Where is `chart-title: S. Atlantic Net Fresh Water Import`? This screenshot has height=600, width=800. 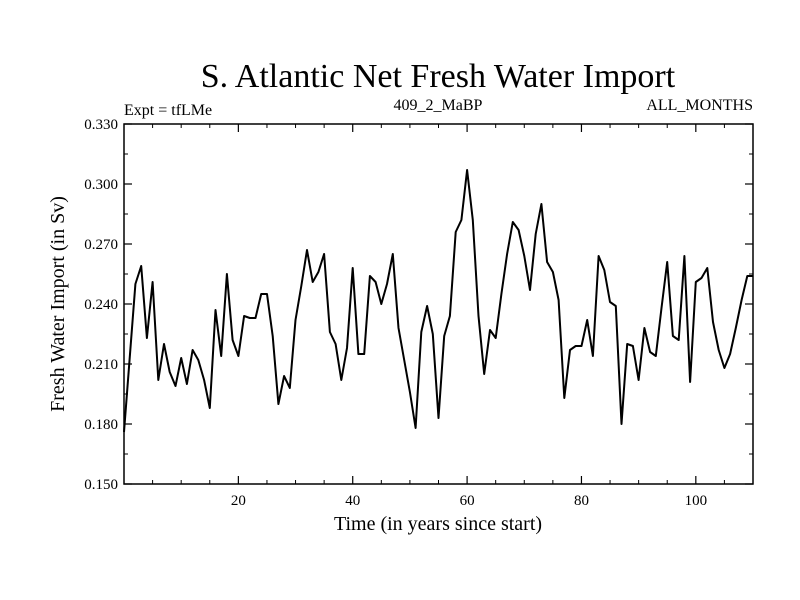 chart-title: S. Atlantic Net Fresh Water Import is located at coordinates (438, 76).